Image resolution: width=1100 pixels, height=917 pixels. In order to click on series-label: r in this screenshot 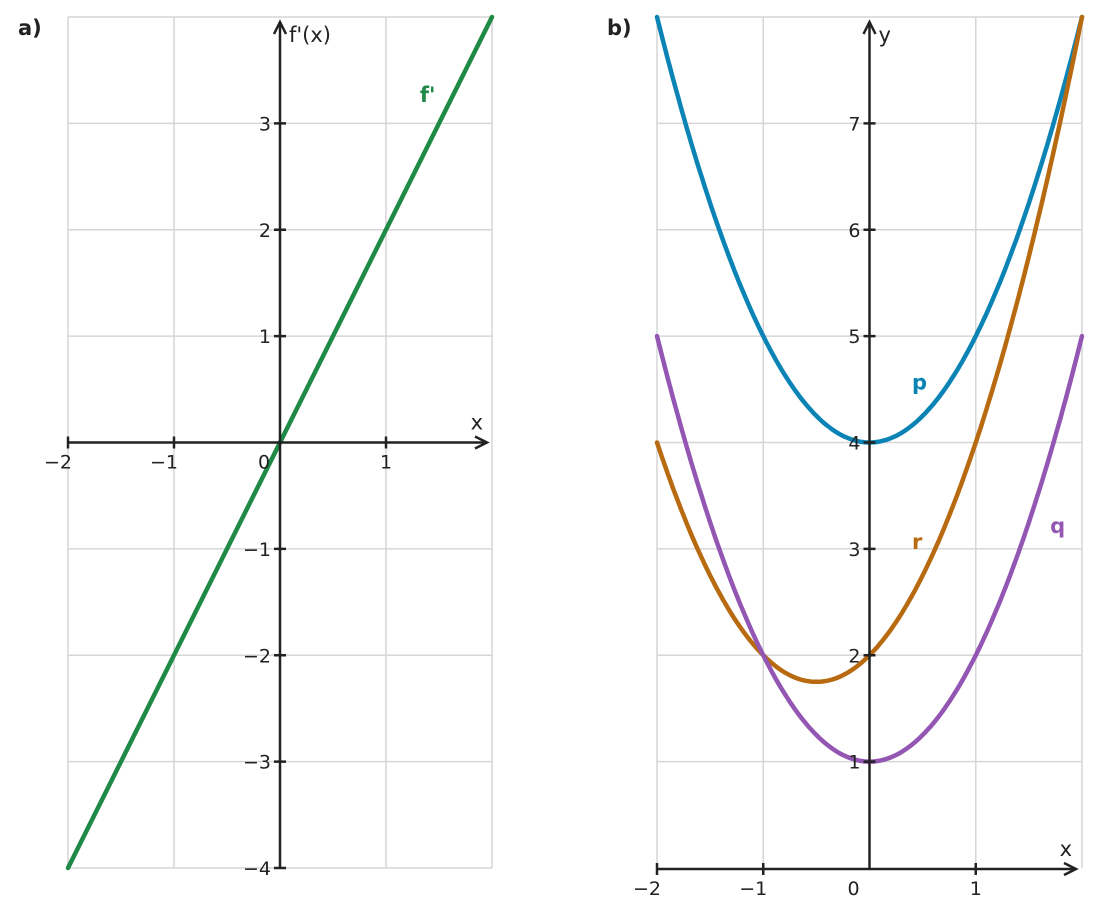, I will do `click(917, 542)`.